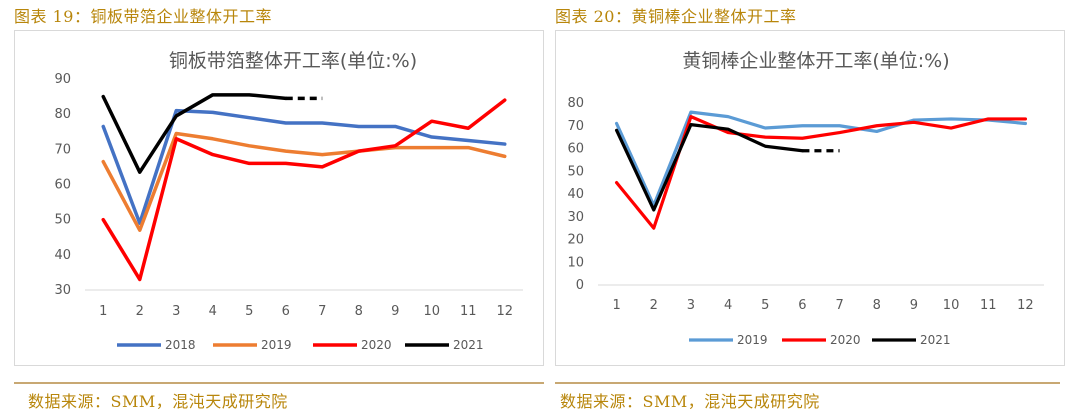 The height and width of the screenshot is (415, 1080). Describe the element at coordinates (158, 401) in the screenshot. I see `figure-19-source: 数据来源：SMM，混沌天成研究院` at that location.